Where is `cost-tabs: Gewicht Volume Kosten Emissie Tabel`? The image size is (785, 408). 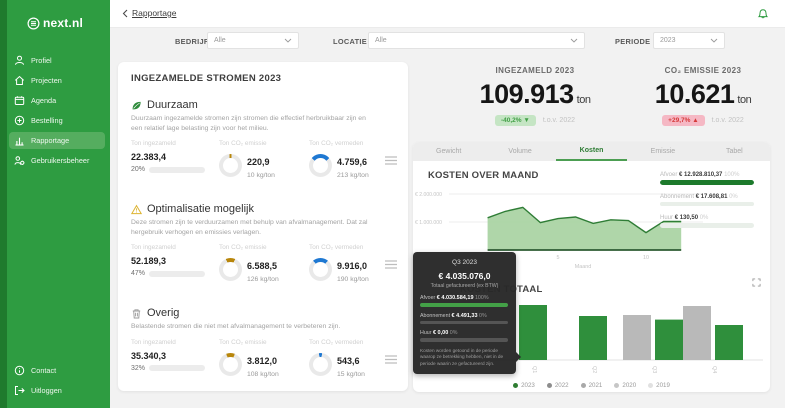
cost-tabs: Gewicht Volume Kosten Emissie Tabel is located at coordinates (591, 151).